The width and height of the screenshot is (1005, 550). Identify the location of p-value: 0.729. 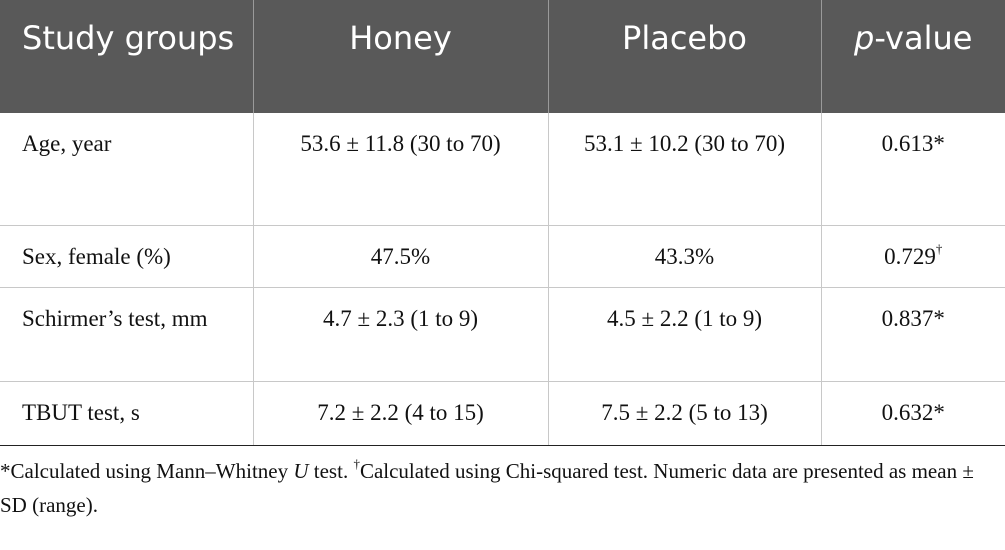
(910, 256).